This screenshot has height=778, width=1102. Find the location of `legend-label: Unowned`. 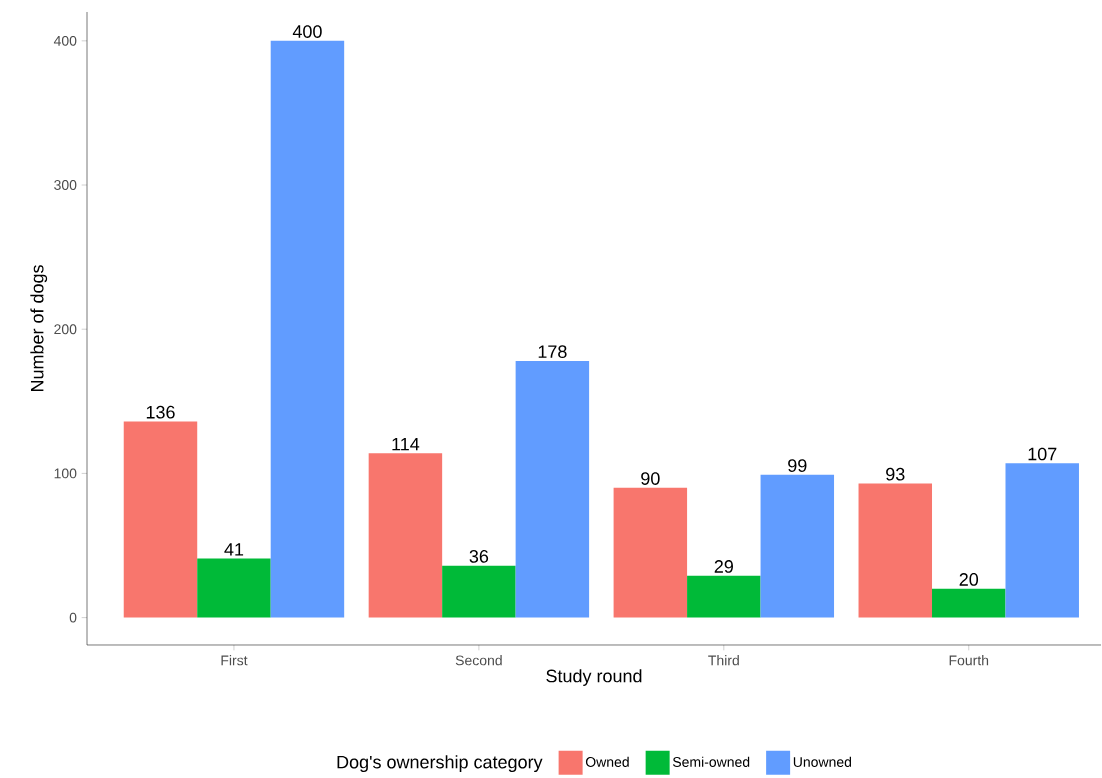

legend-label: Unowned is located at coordinates (822, 761).